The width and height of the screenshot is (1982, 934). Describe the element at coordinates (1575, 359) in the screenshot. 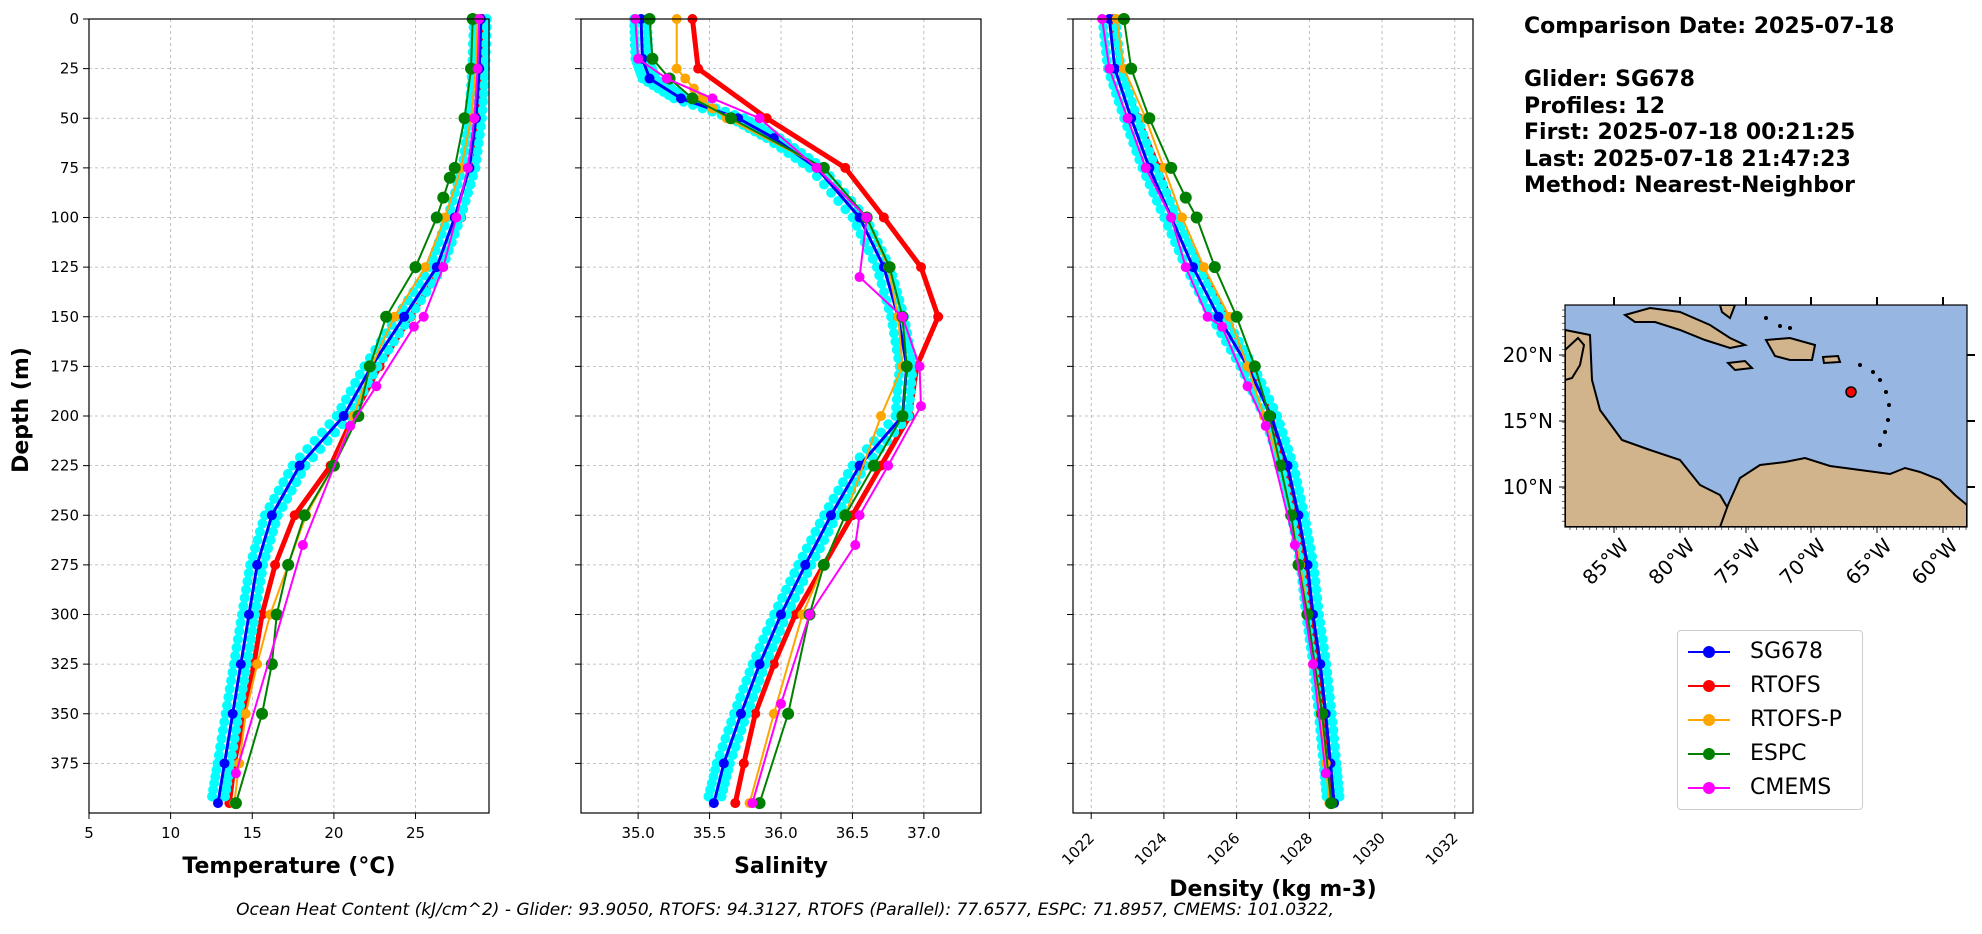

I see `map-land-yucatan` at that location.